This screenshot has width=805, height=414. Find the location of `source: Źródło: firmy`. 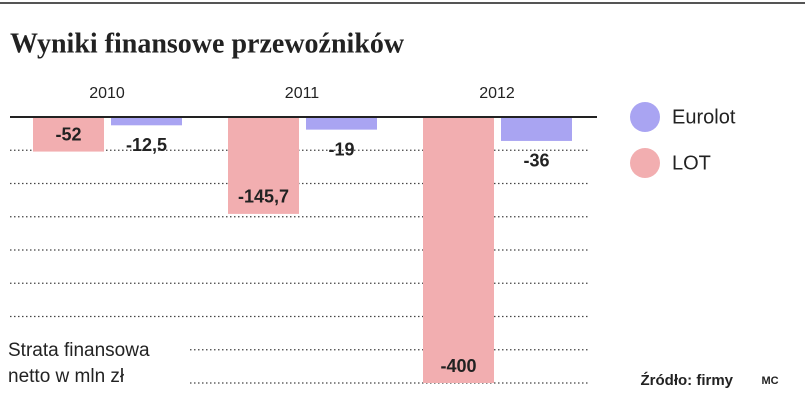

source: Źródło: firmy is located at coordinates (687, 380).